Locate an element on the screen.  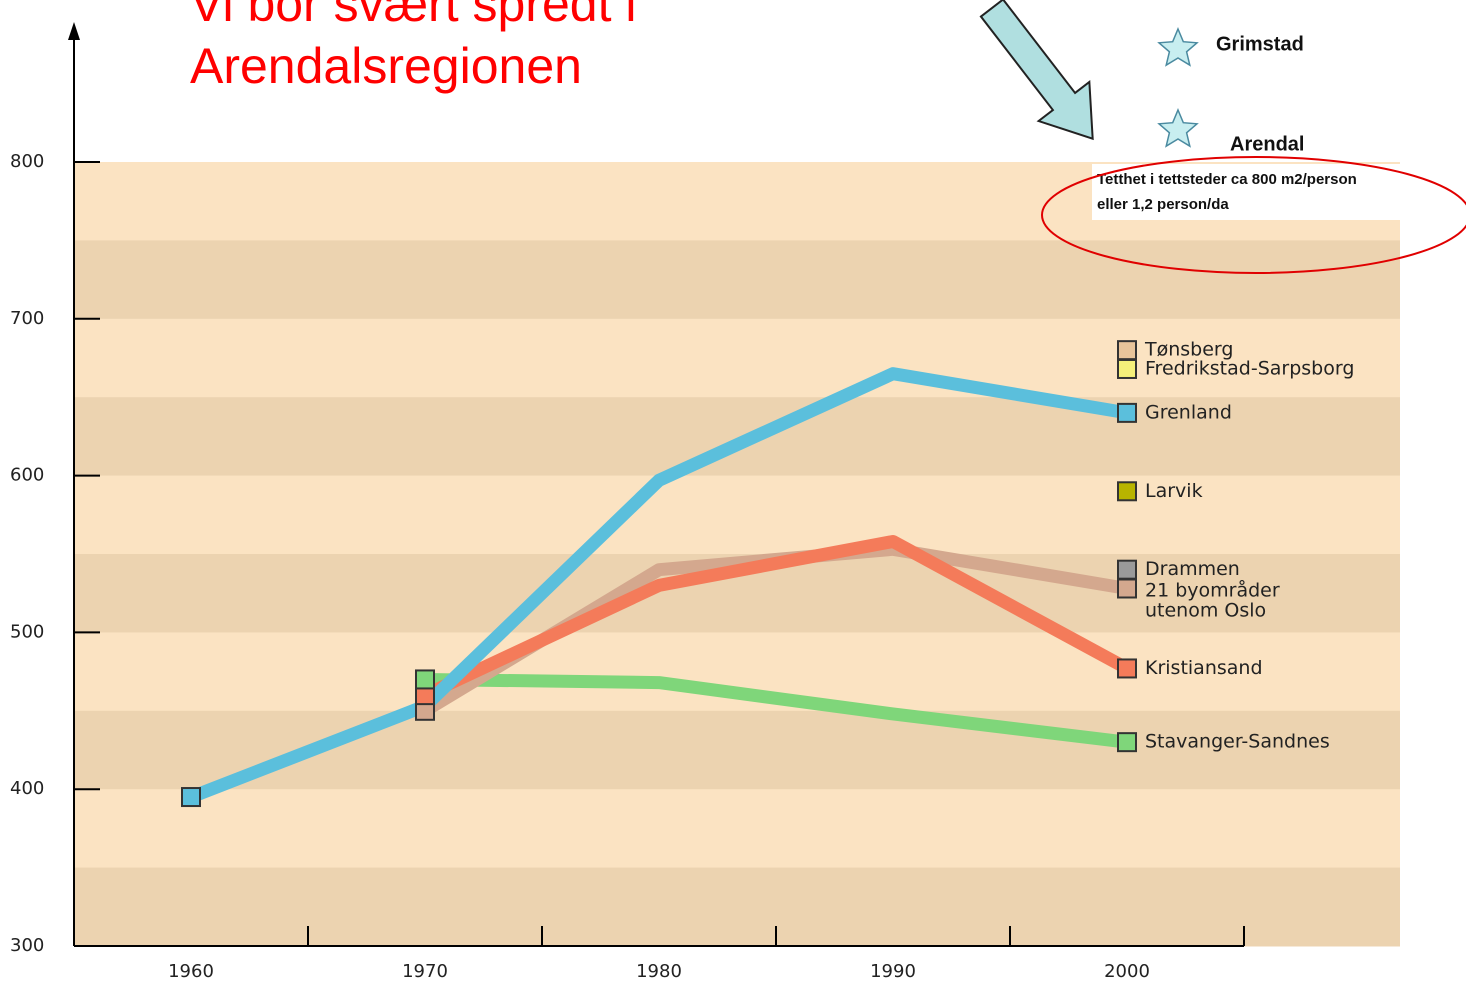
x-tick-label: 2000 is located at coordinates (1127, 971).